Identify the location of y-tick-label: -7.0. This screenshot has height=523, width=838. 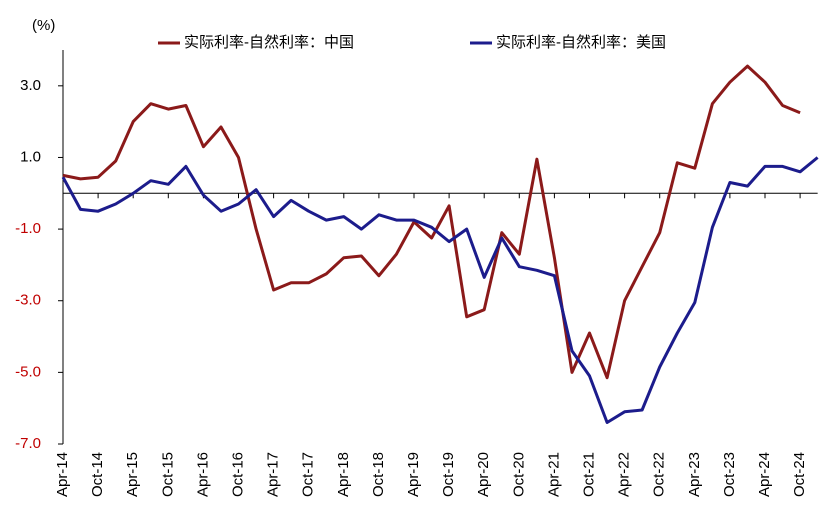
(28, 443).